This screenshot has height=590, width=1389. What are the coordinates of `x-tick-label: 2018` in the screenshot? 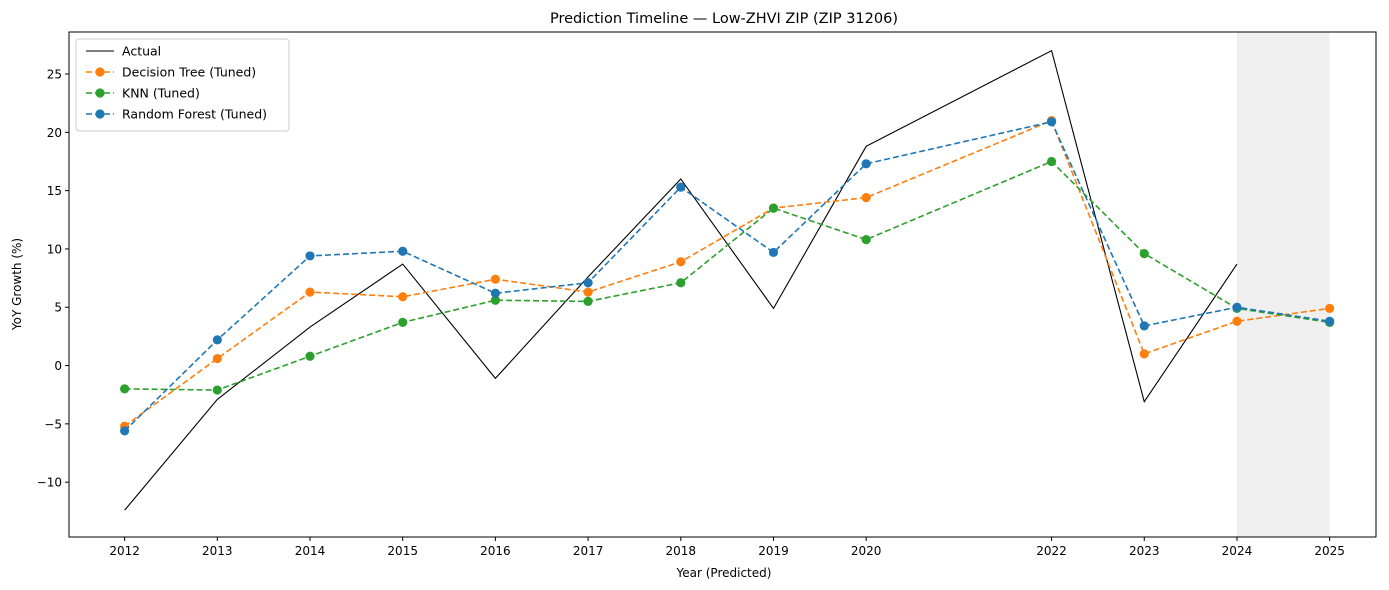 It's located at (681, 551).